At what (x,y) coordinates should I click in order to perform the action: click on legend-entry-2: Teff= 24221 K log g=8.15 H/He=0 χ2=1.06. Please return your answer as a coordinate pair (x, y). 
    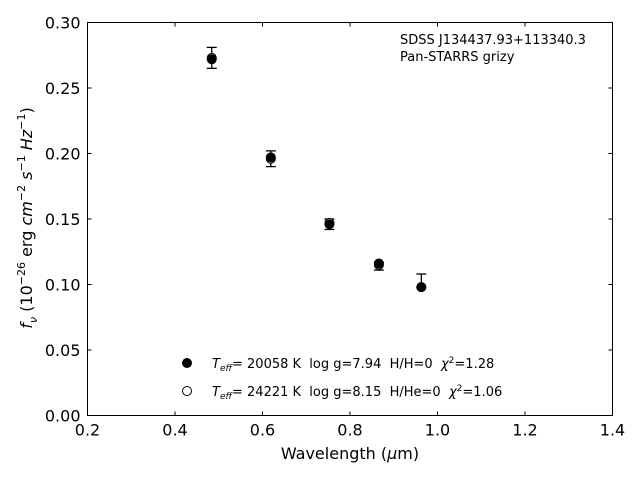
    Looking at the image, I should click on (357, 393).